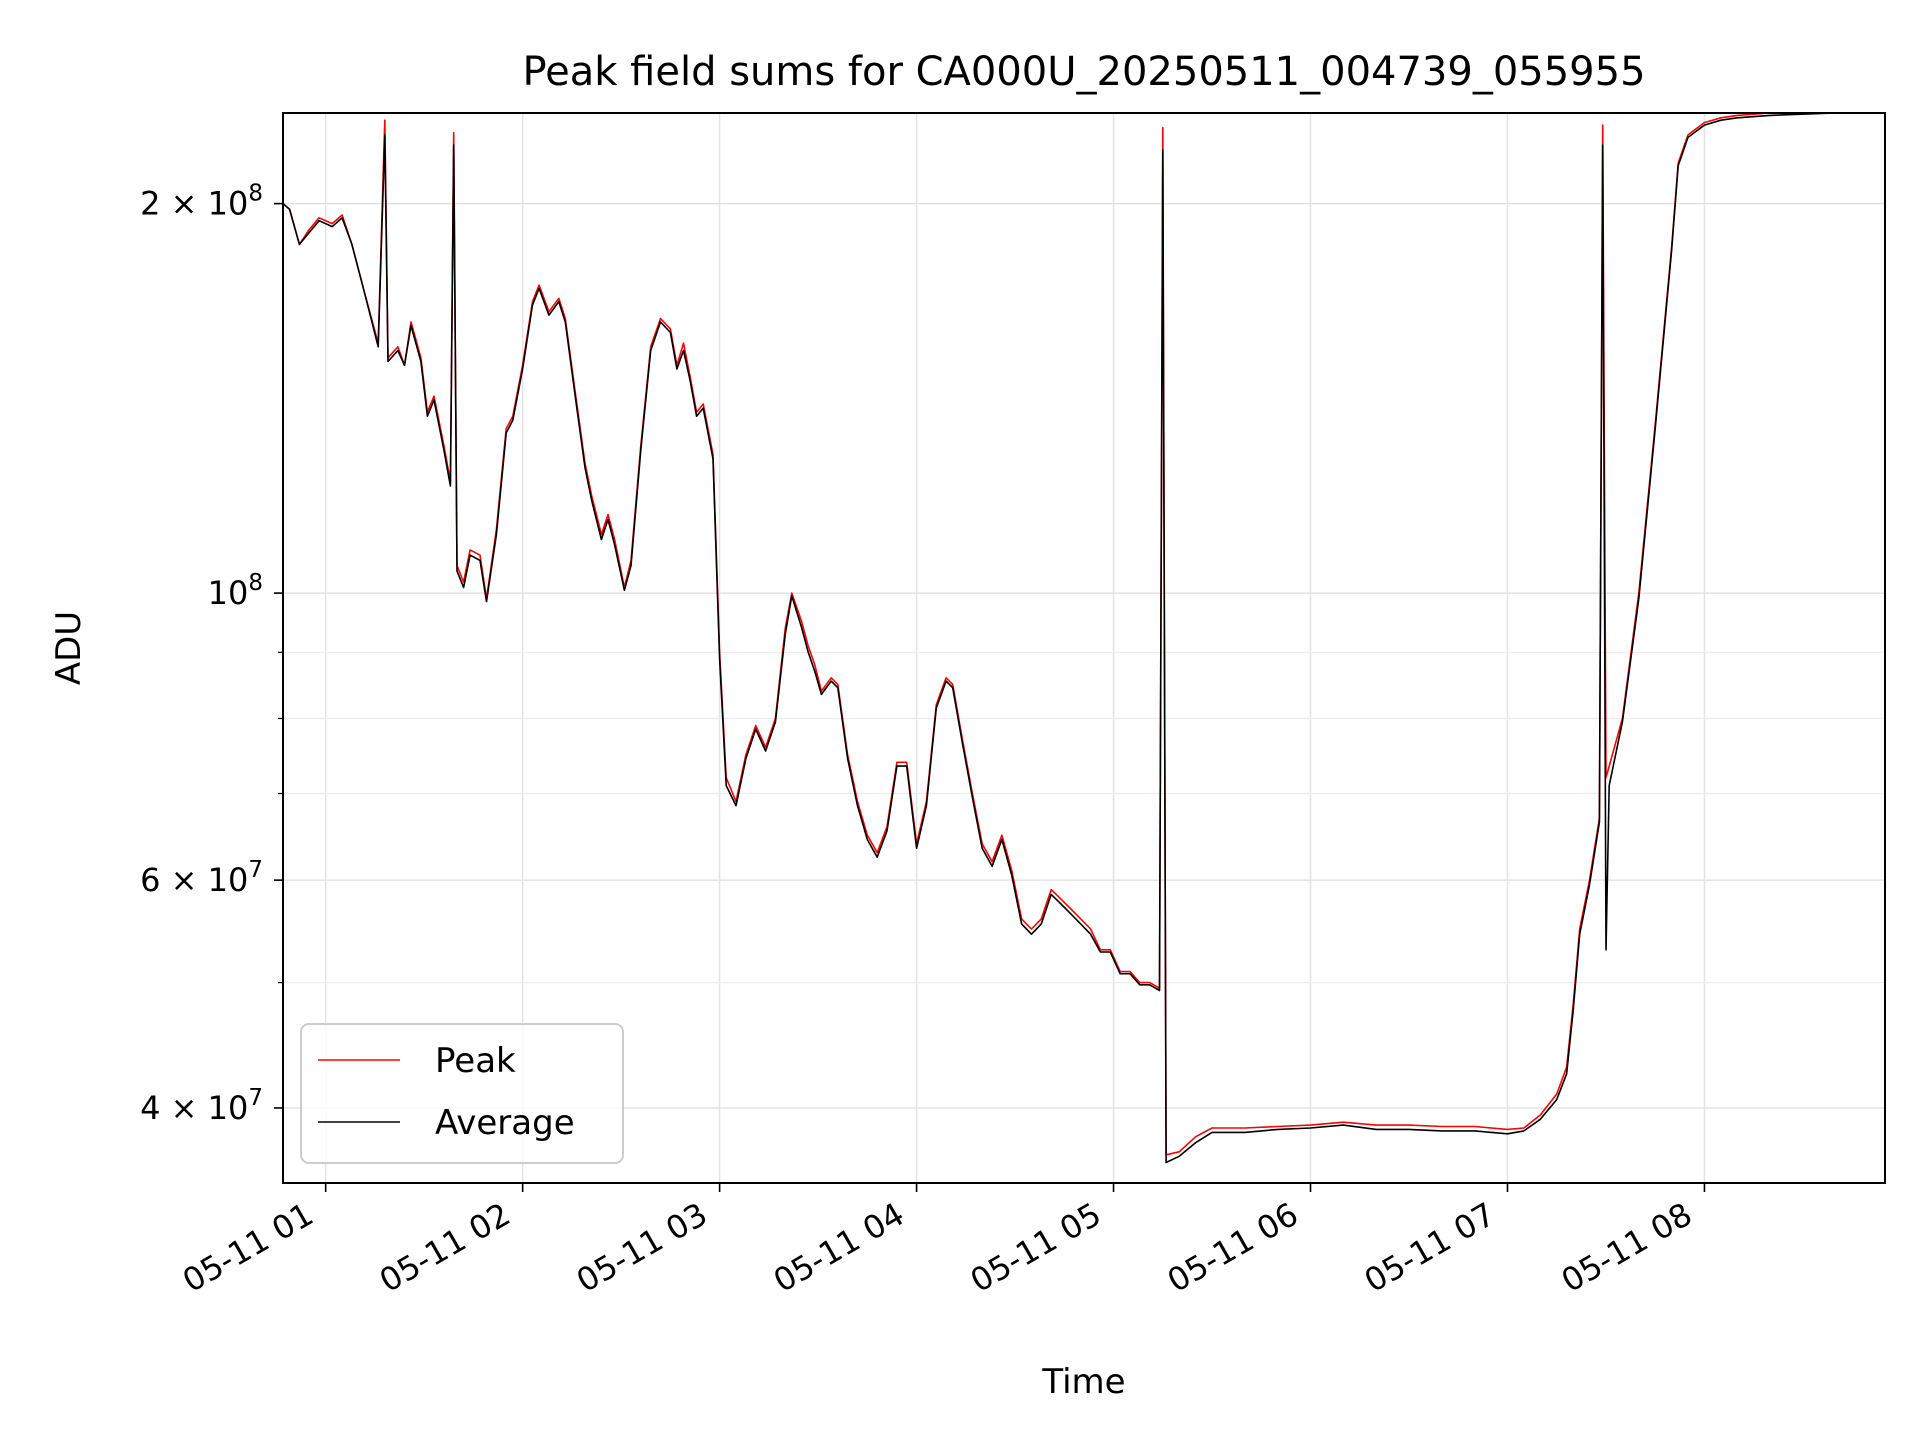 The width and height of the screenshot is (1920, 1440). I want to click on y-axis: 4 × 107 6 × 107 108 2 × 108, so click(211, 654).